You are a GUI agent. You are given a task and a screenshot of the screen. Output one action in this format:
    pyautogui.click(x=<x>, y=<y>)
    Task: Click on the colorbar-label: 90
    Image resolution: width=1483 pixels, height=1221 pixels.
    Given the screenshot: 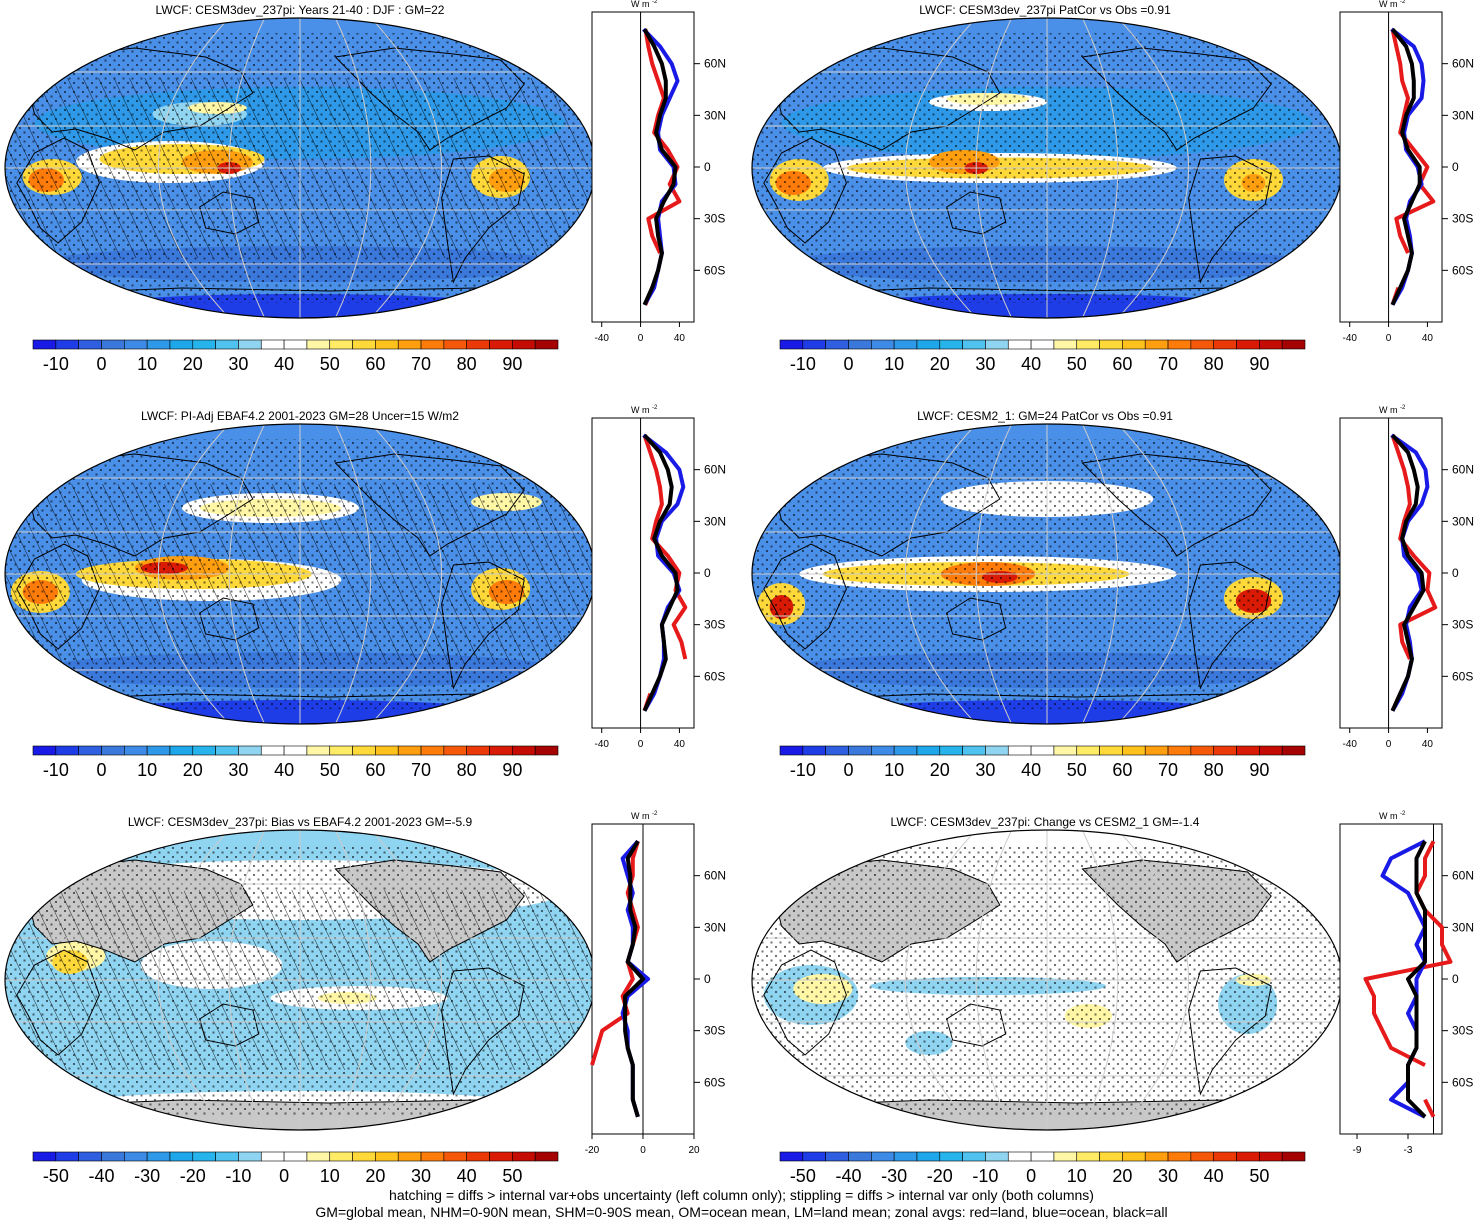 What is the action you would take?
    pyautogui.click(x=1259, y=770)
    